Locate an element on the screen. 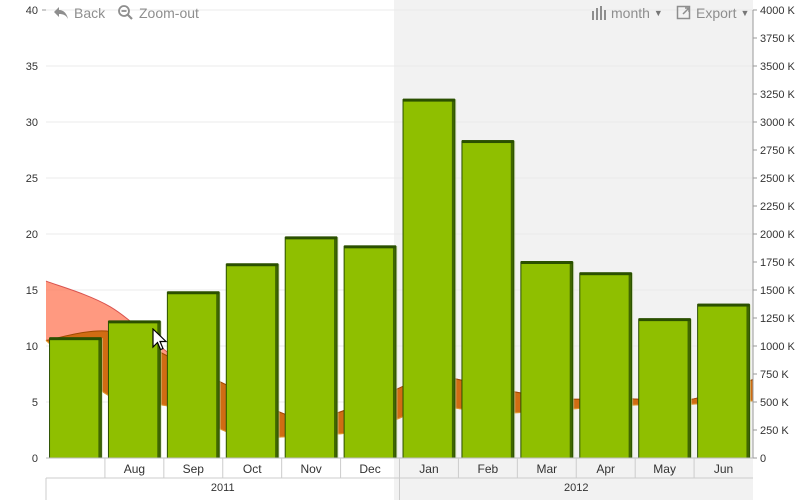 The height and width of the screenshot is (500, 800). zoom-out-button: Zoom-out is located at coordinates (158, 13).